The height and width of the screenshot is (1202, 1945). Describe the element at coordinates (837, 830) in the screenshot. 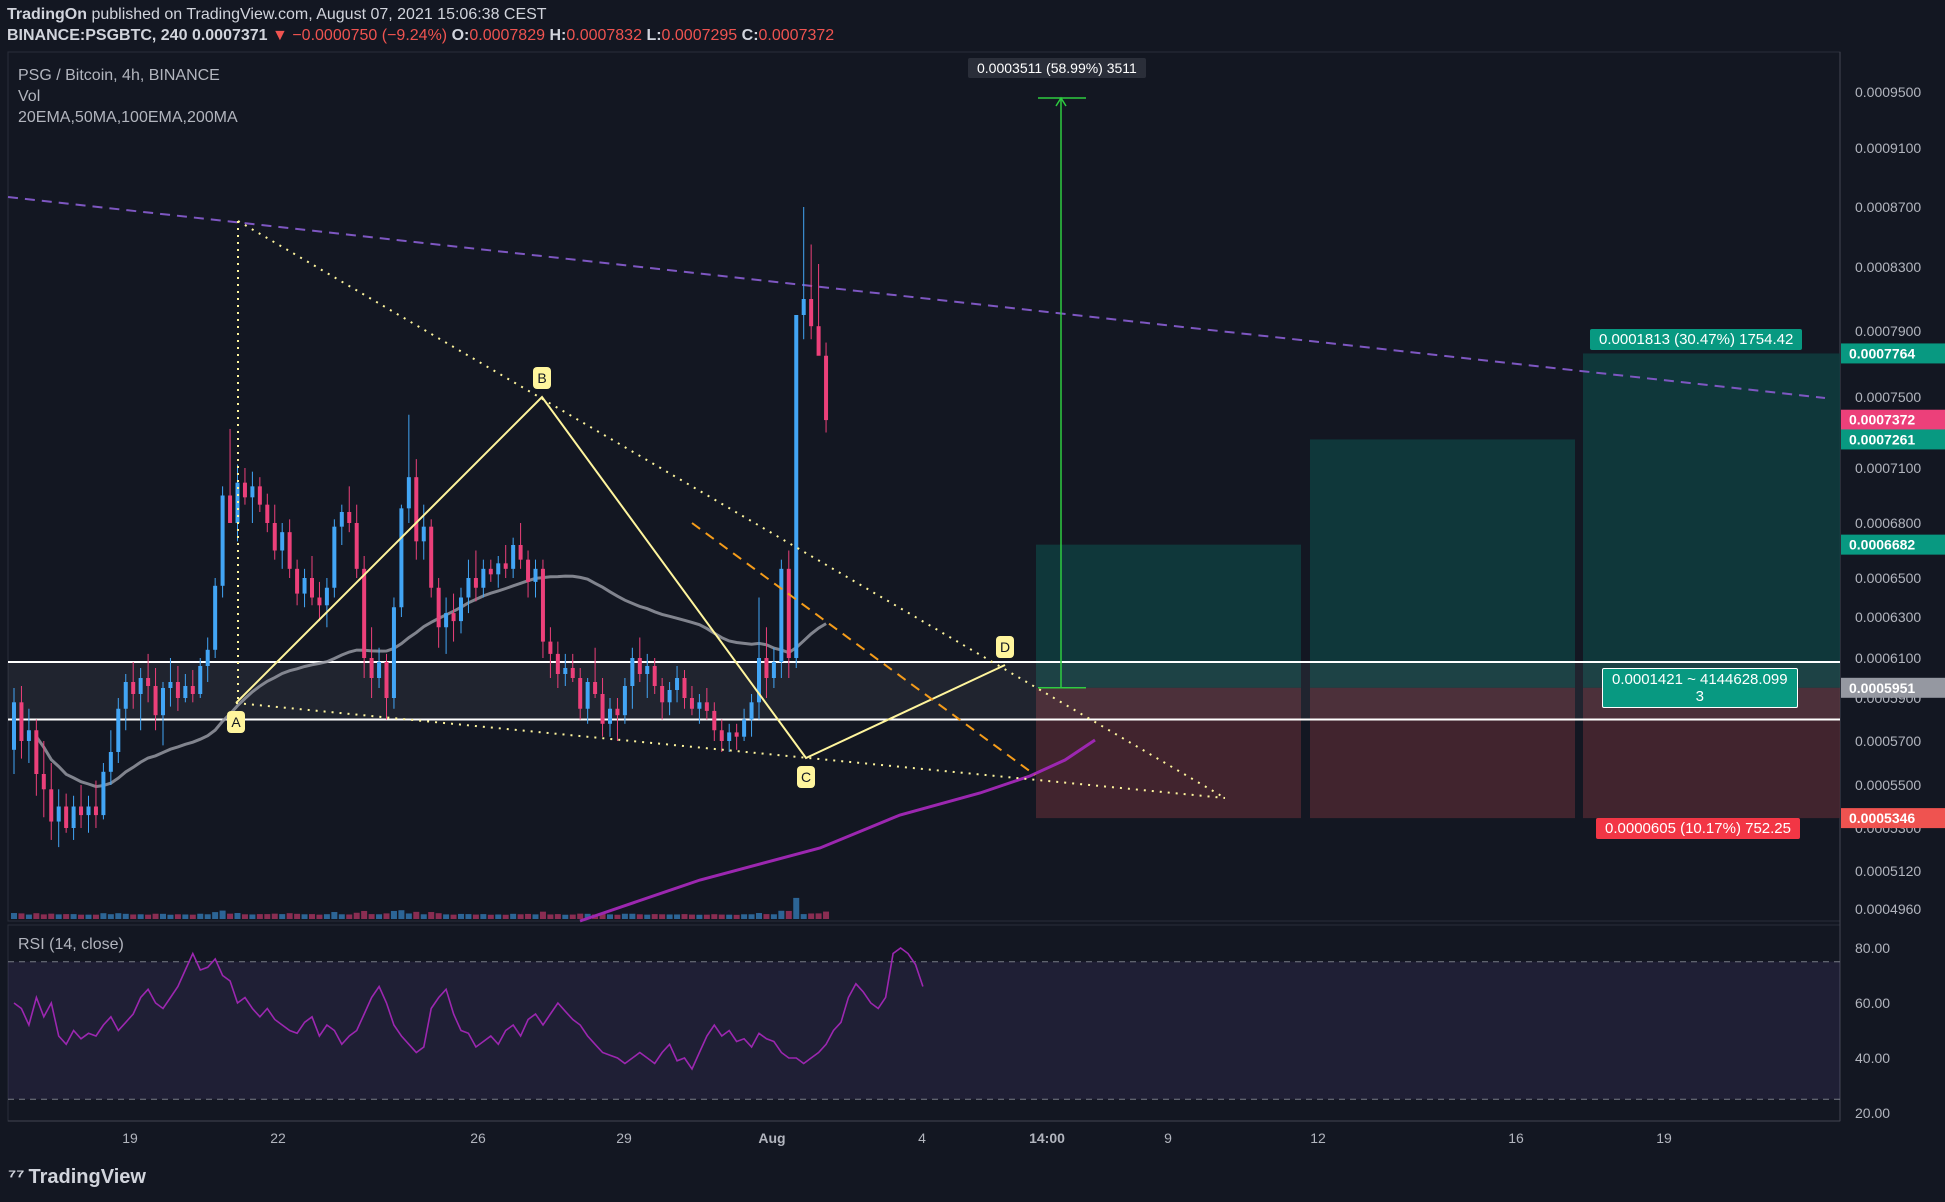

I see `ma-200-line` at that location.